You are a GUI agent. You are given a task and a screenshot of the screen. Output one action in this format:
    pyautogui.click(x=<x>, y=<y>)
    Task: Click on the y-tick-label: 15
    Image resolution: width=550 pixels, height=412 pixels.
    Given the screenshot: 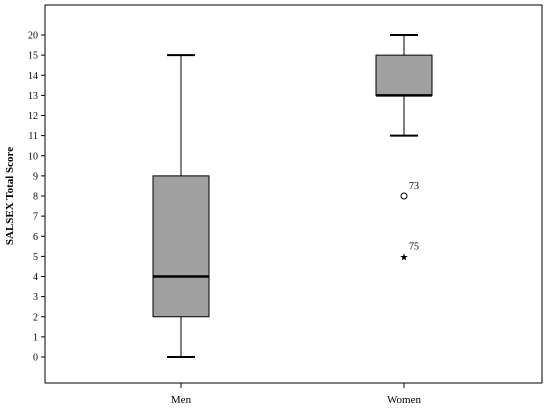 What is the action you would take?
    pyautogui.click(x=33, y=56)
    